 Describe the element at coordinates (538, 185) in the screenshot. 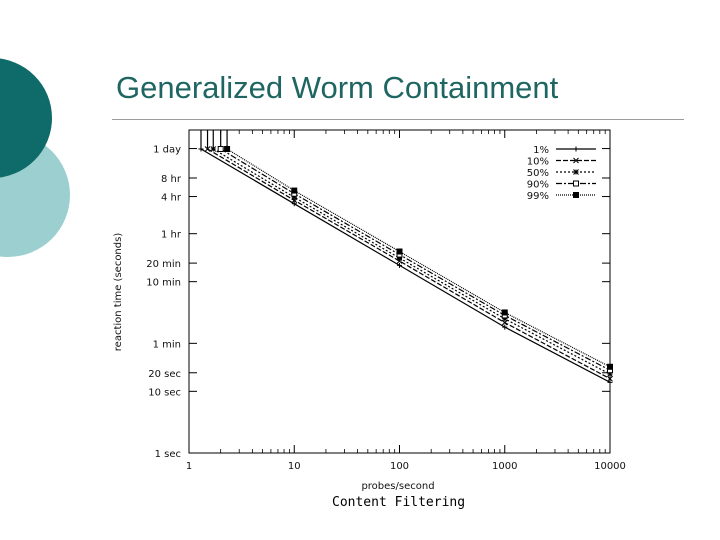

I see `legend-label: 90%` at that location.